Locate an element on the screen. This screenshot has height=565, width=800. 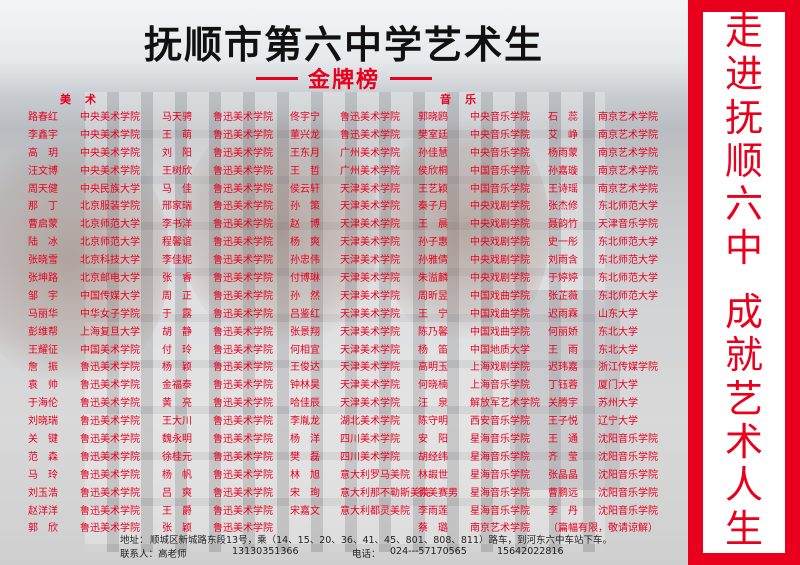
student-name: 张晶晶 is located at coordinates (563, 475).